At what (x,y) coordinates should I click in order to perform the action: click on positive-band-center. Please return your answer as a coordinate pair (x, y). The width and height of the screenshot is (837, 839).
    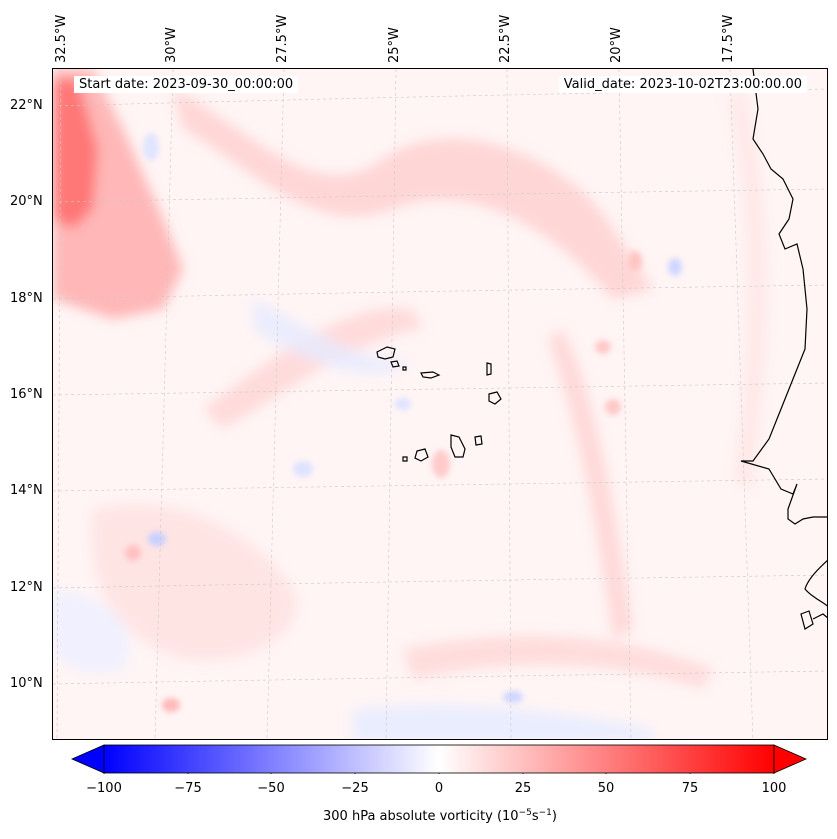
    Looking at the image, I should click on (313, 368).